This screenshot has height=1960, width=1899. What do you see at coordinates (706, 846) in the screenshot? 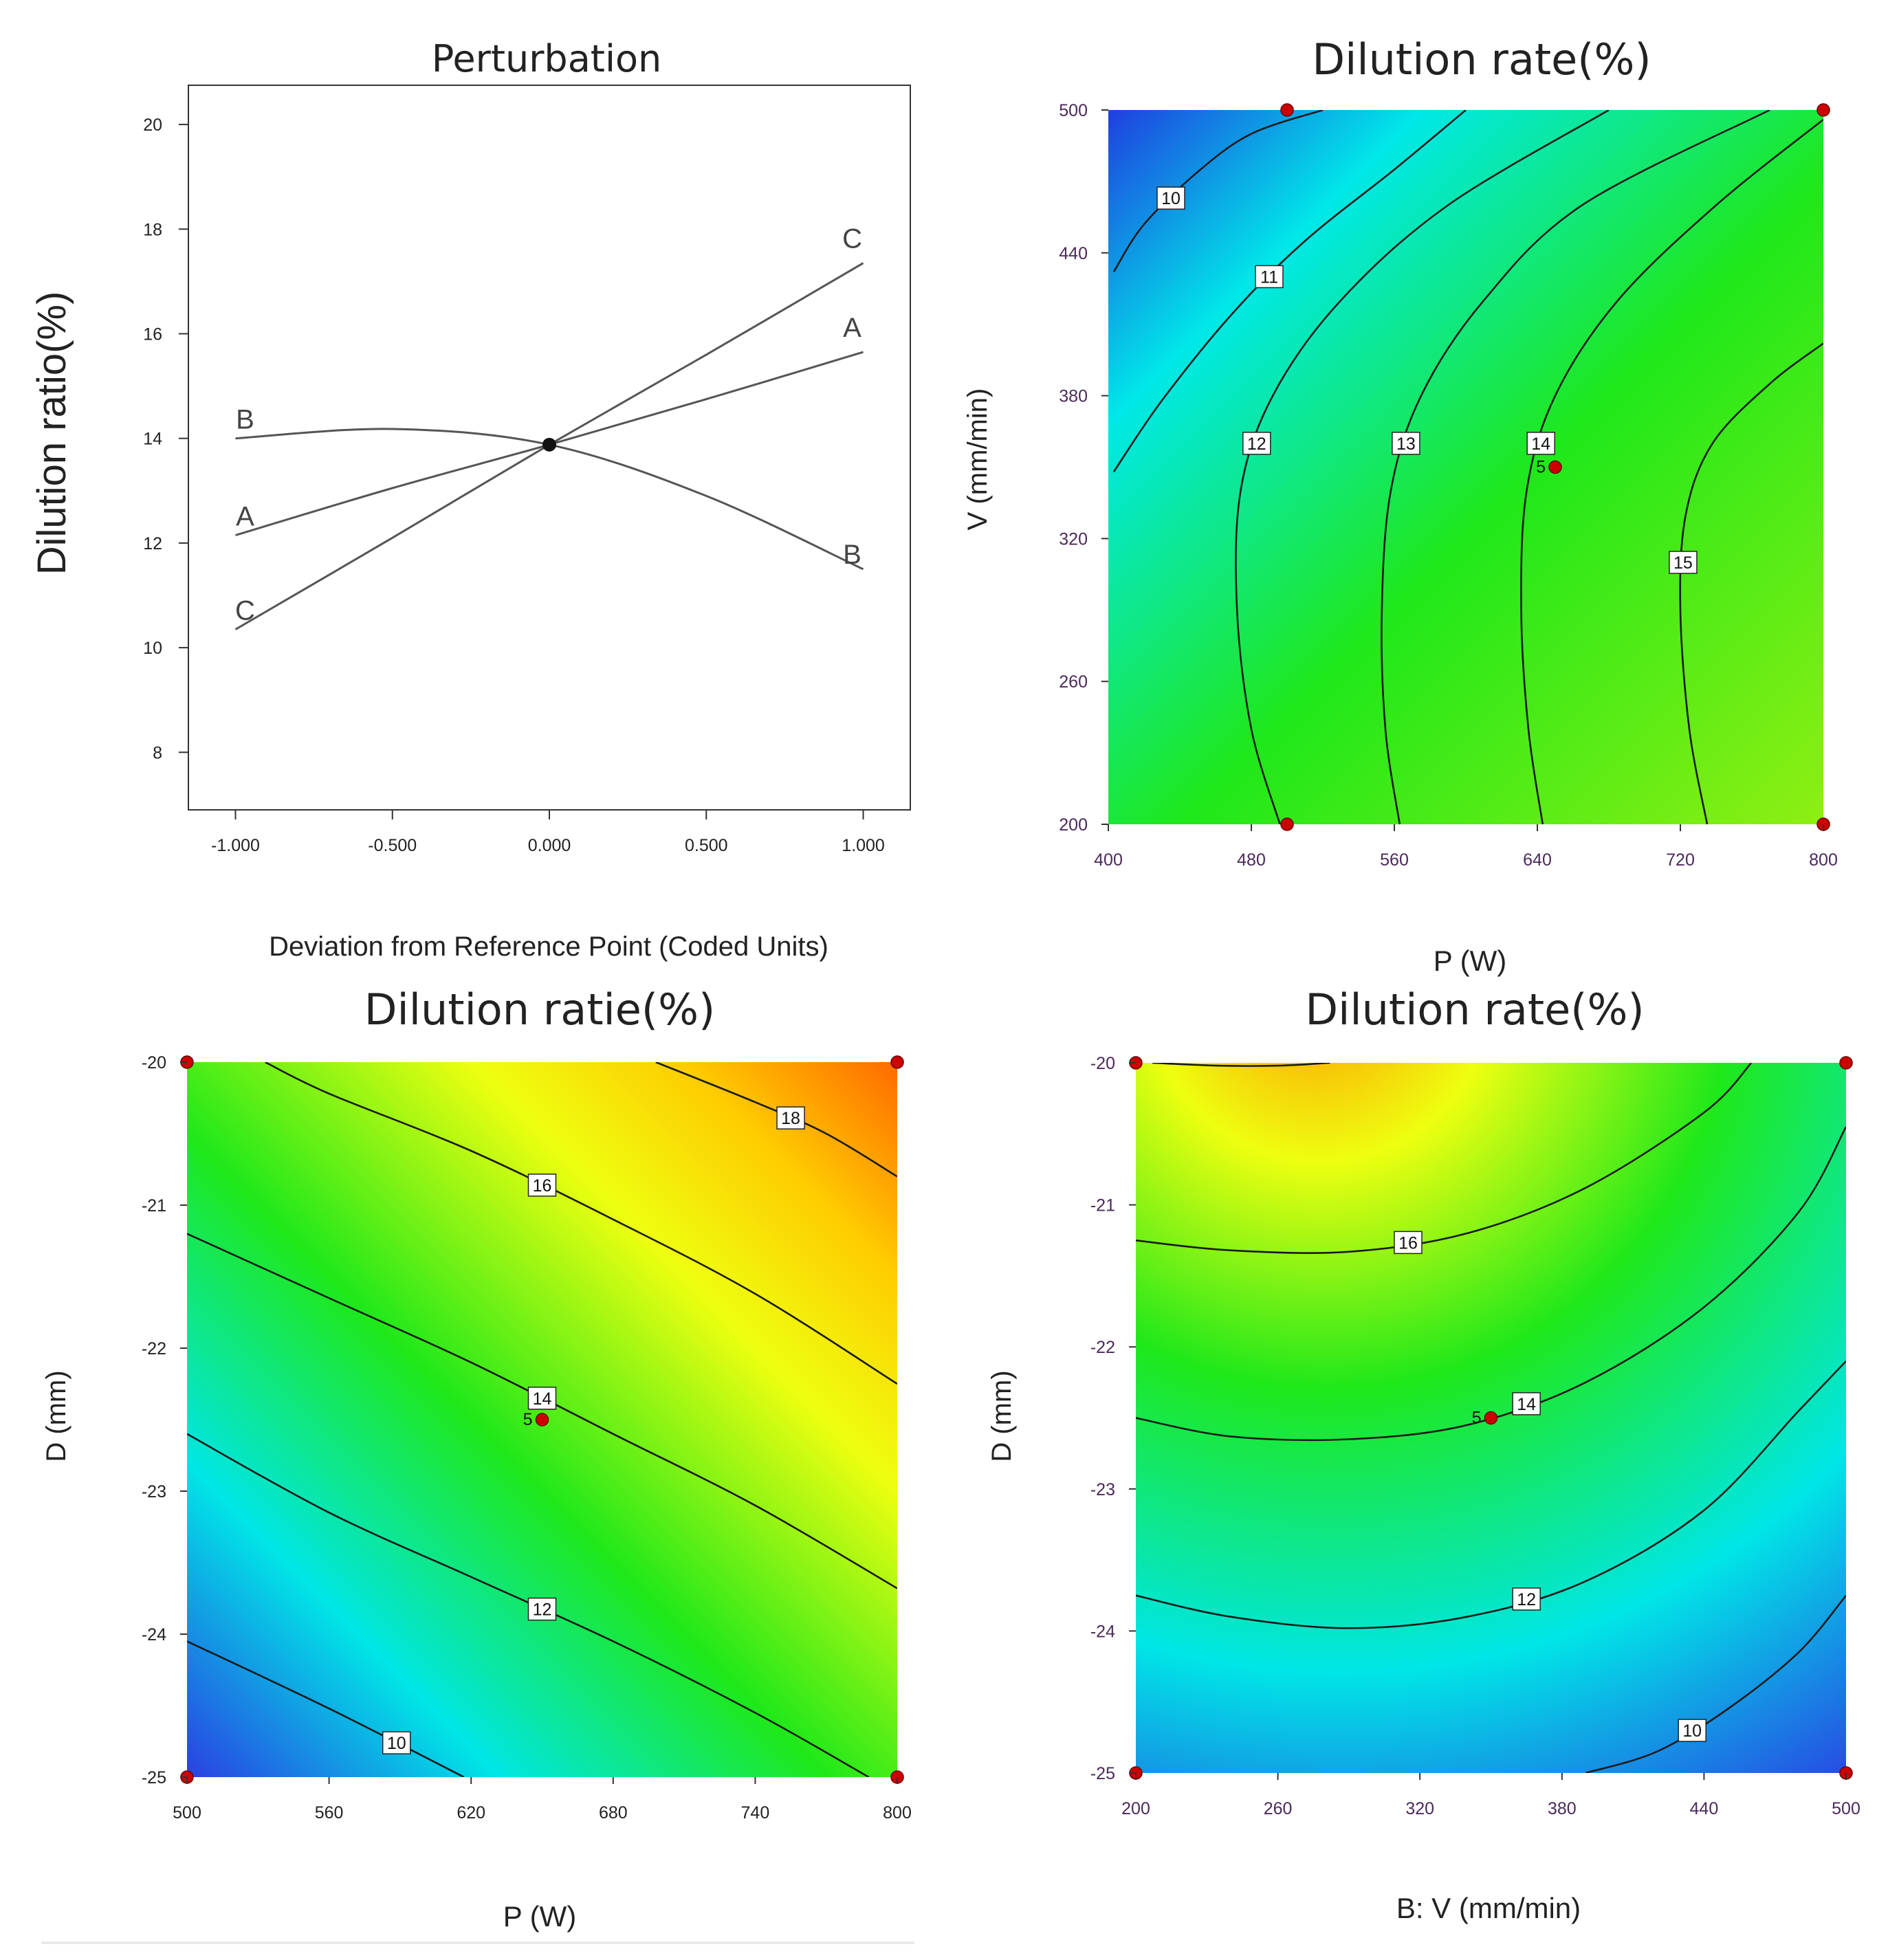
I see `x-tick-label: 0.500` at bounding box center [706, 846].